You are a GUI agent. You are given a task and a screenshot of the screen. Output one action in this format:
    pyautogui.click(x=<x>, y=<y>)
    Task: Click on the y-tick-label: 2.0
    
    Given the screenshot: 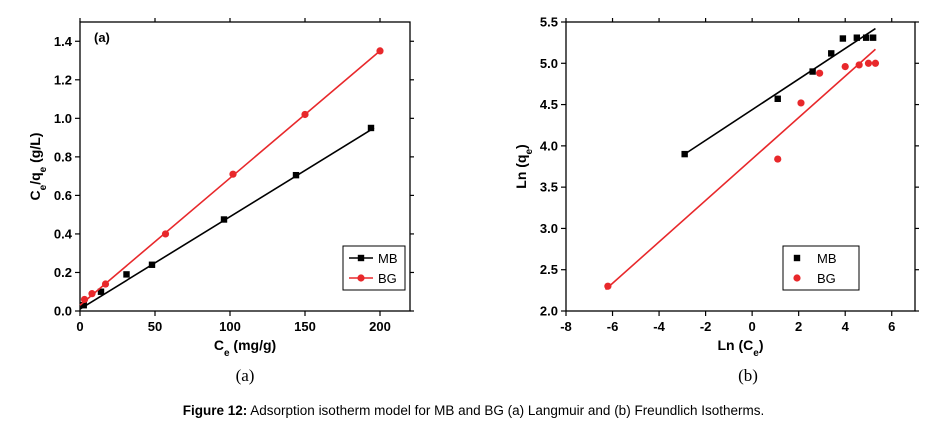 What is the action you would take?
    pyautogui.click(x=549, y=311)
    